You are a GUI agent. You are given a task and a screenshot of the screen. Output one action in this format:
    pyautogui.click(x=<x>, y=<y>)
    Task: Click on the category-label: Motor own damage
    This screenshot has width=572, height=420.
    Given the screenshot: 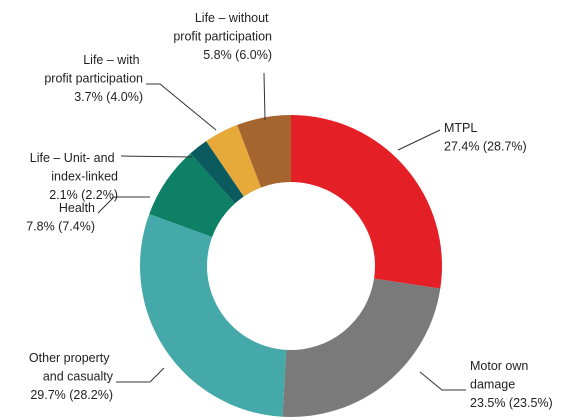 What is the action you would take?
    pyautogui.click(x=501, y=375)
    